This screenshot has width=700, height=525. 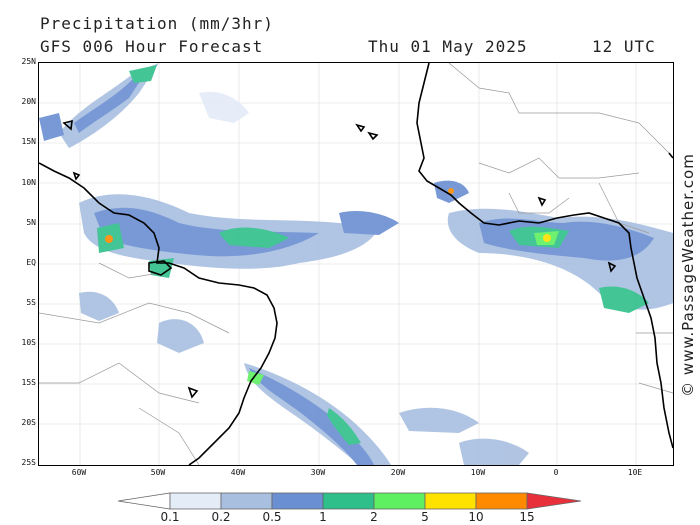 I want to click on lat-label: 15S, so click(x=28, y=382).